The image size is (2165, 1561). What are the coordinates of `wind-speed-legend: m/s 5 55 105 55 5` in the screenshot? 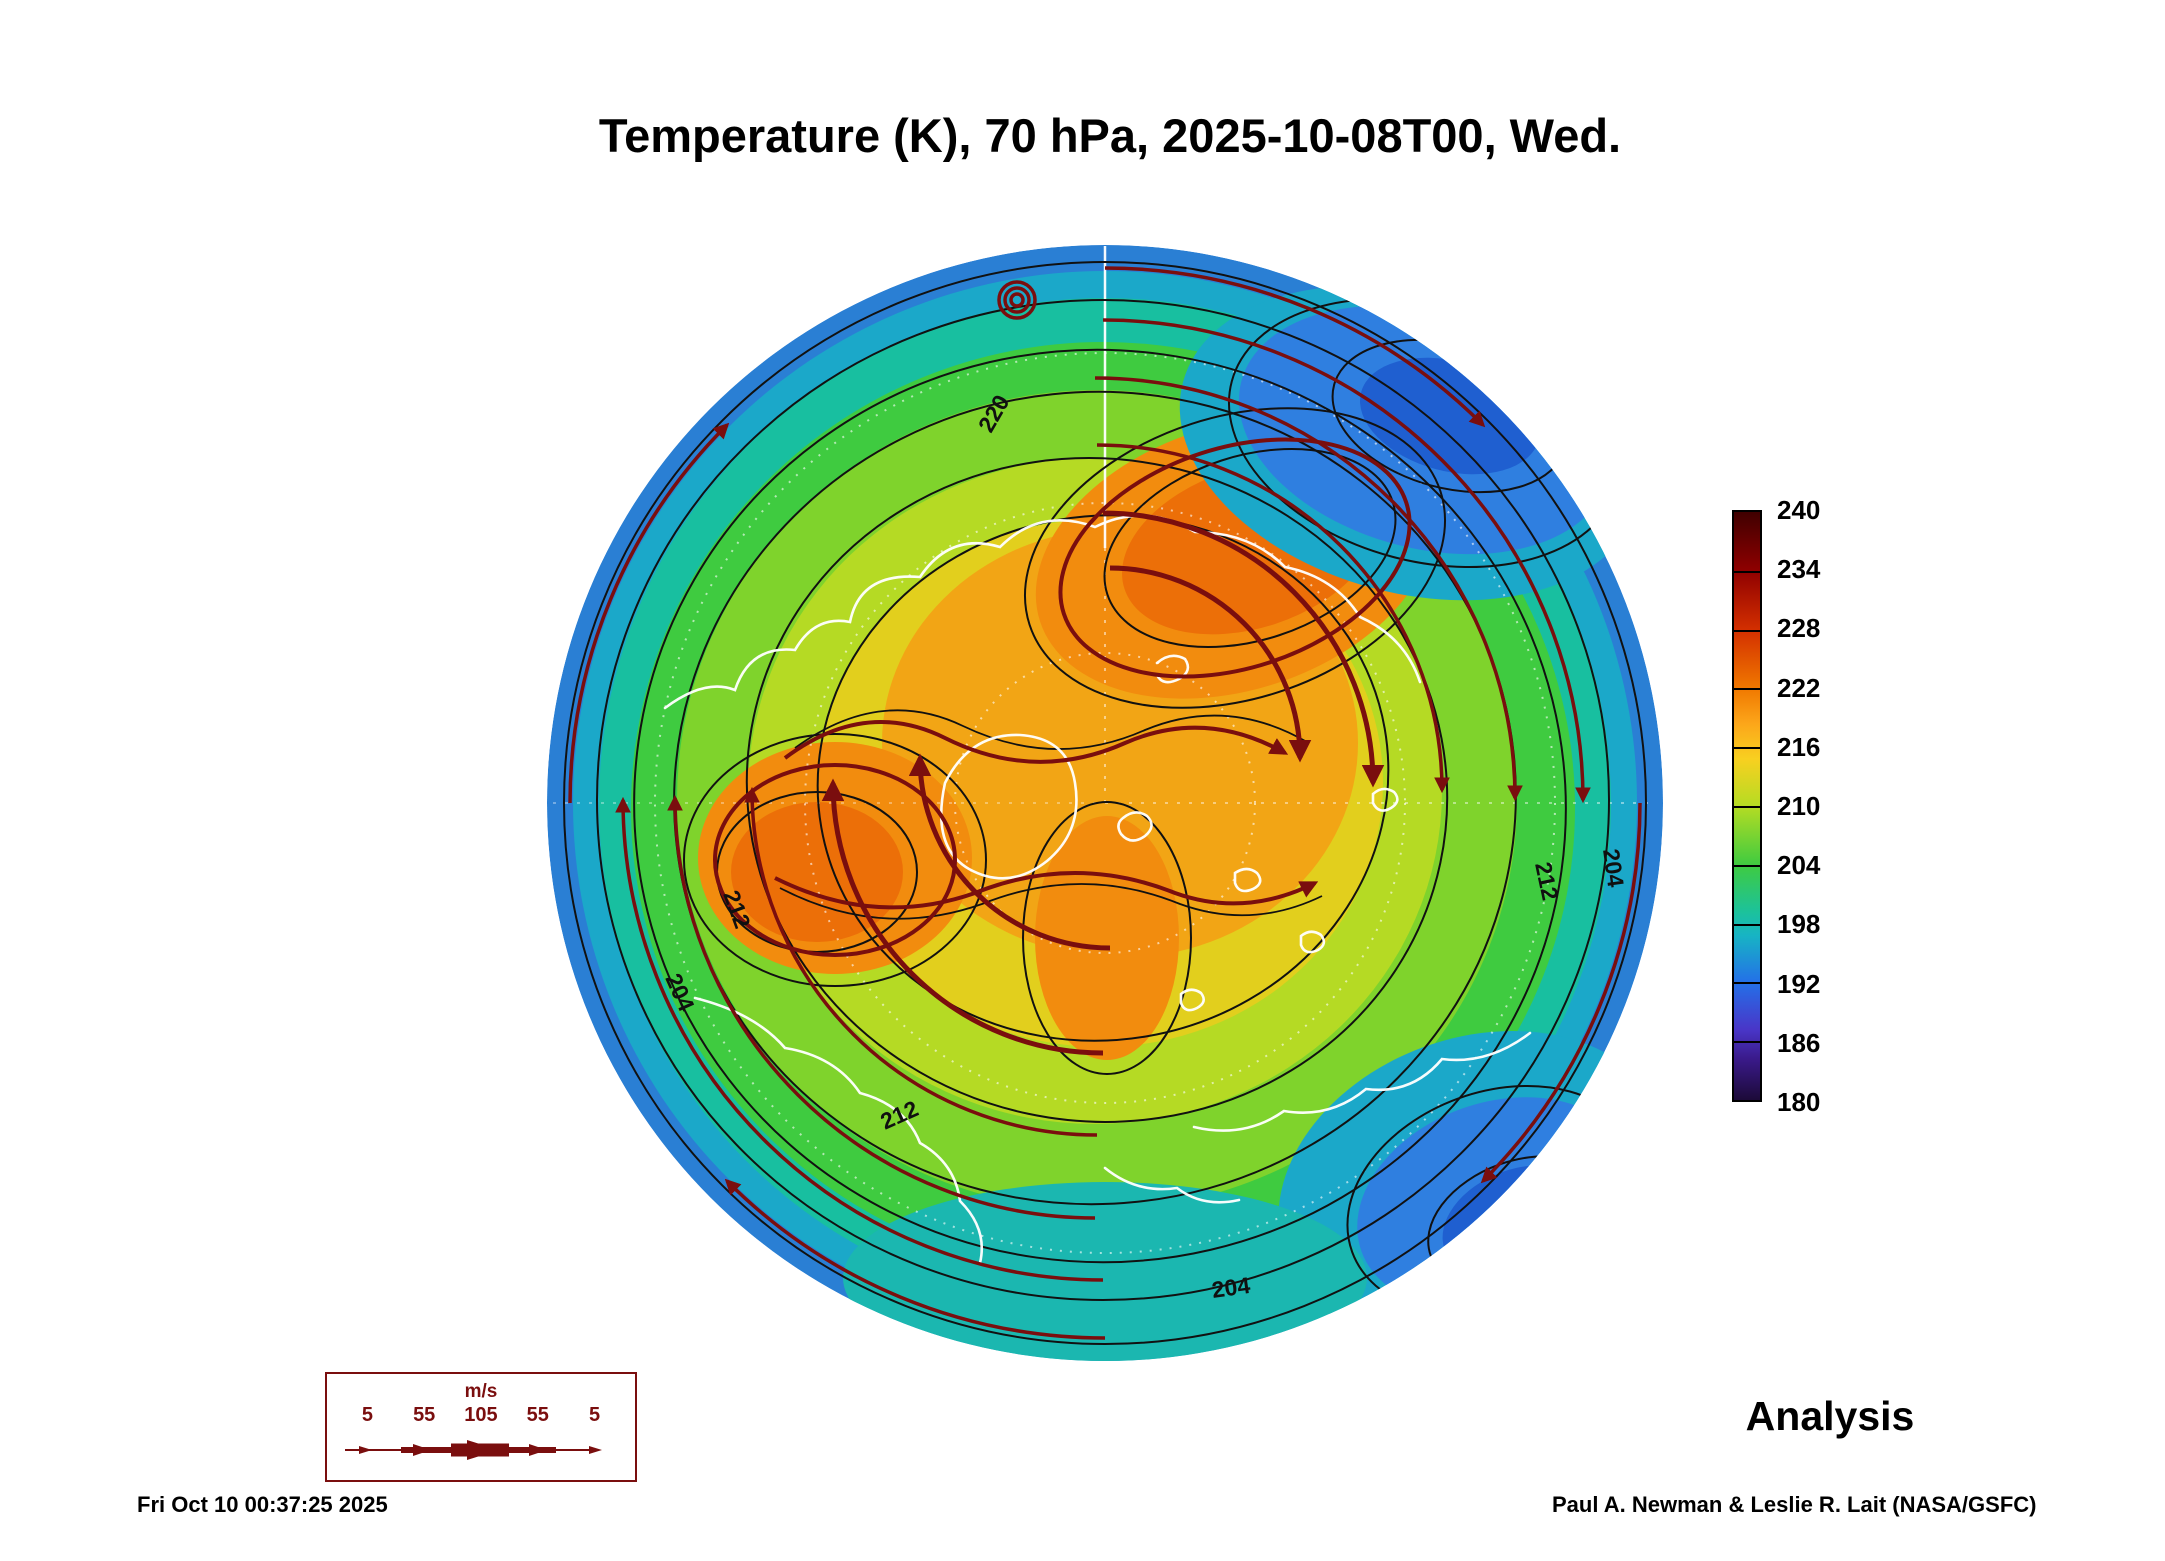 It's located at (481, 1427).